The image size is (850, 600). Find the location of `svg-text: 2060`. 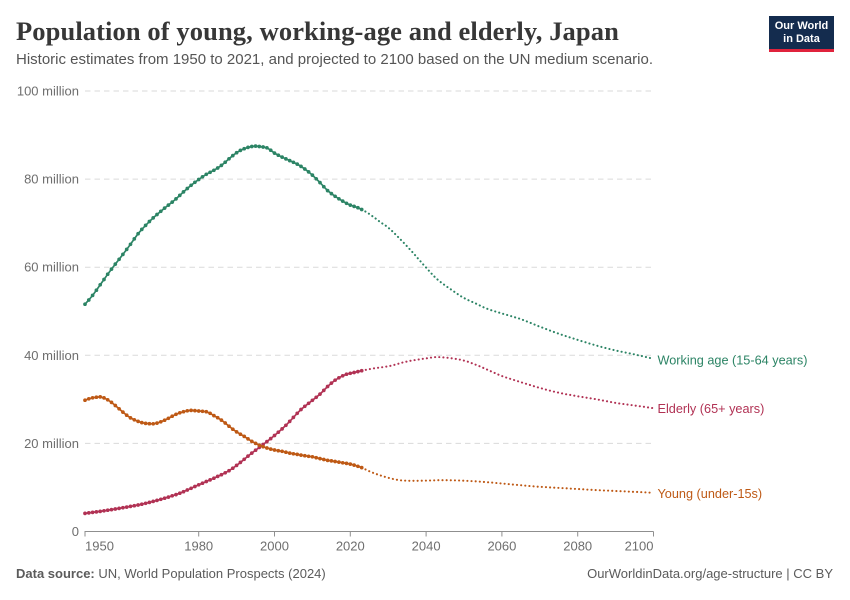

svg-text: 2060 is located at coordinates (501, 546).